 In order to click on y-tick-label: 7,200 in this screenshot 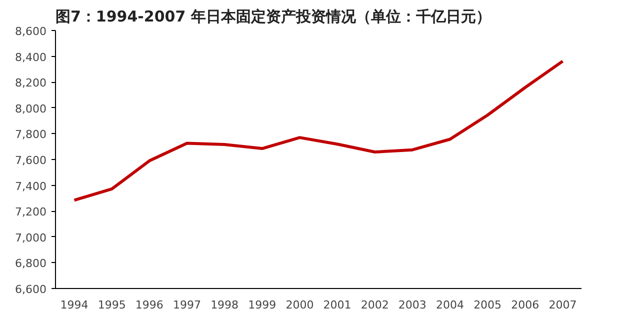, I will do `click(31, 212)`.